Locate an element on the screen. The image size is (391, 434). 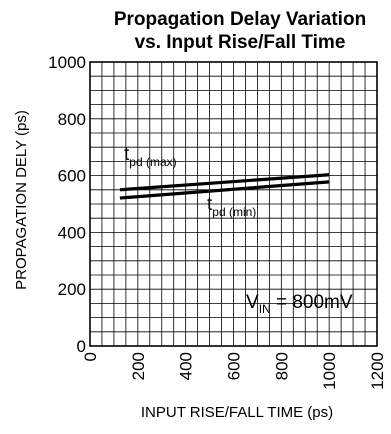
y-axis-ticks: 0 200 400 600 800 1000 is located at coordinates (67, 204).